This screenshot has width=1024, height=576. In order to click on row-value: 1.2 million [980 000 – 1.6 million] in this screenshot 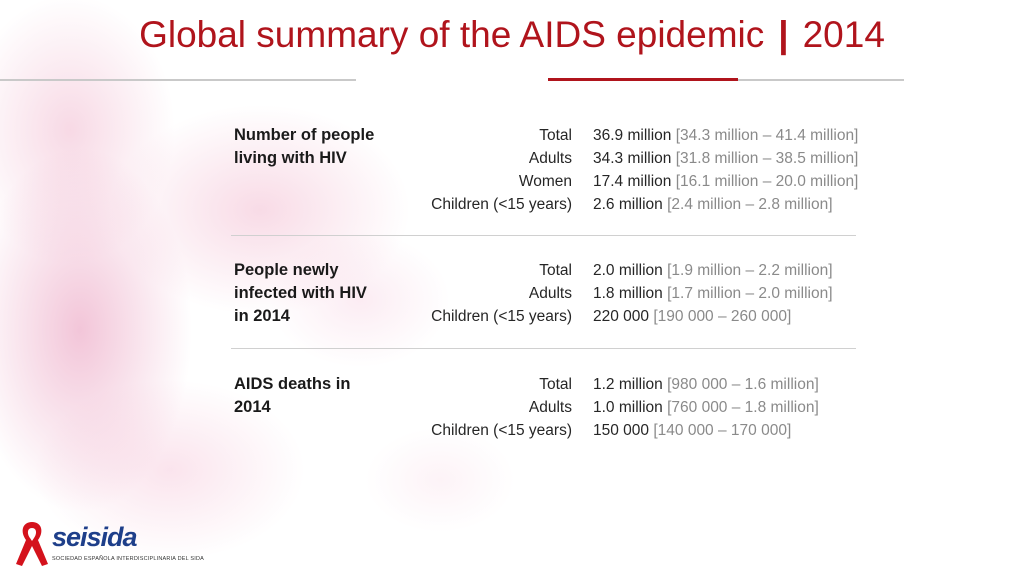, I will do `click(706, 384)`.